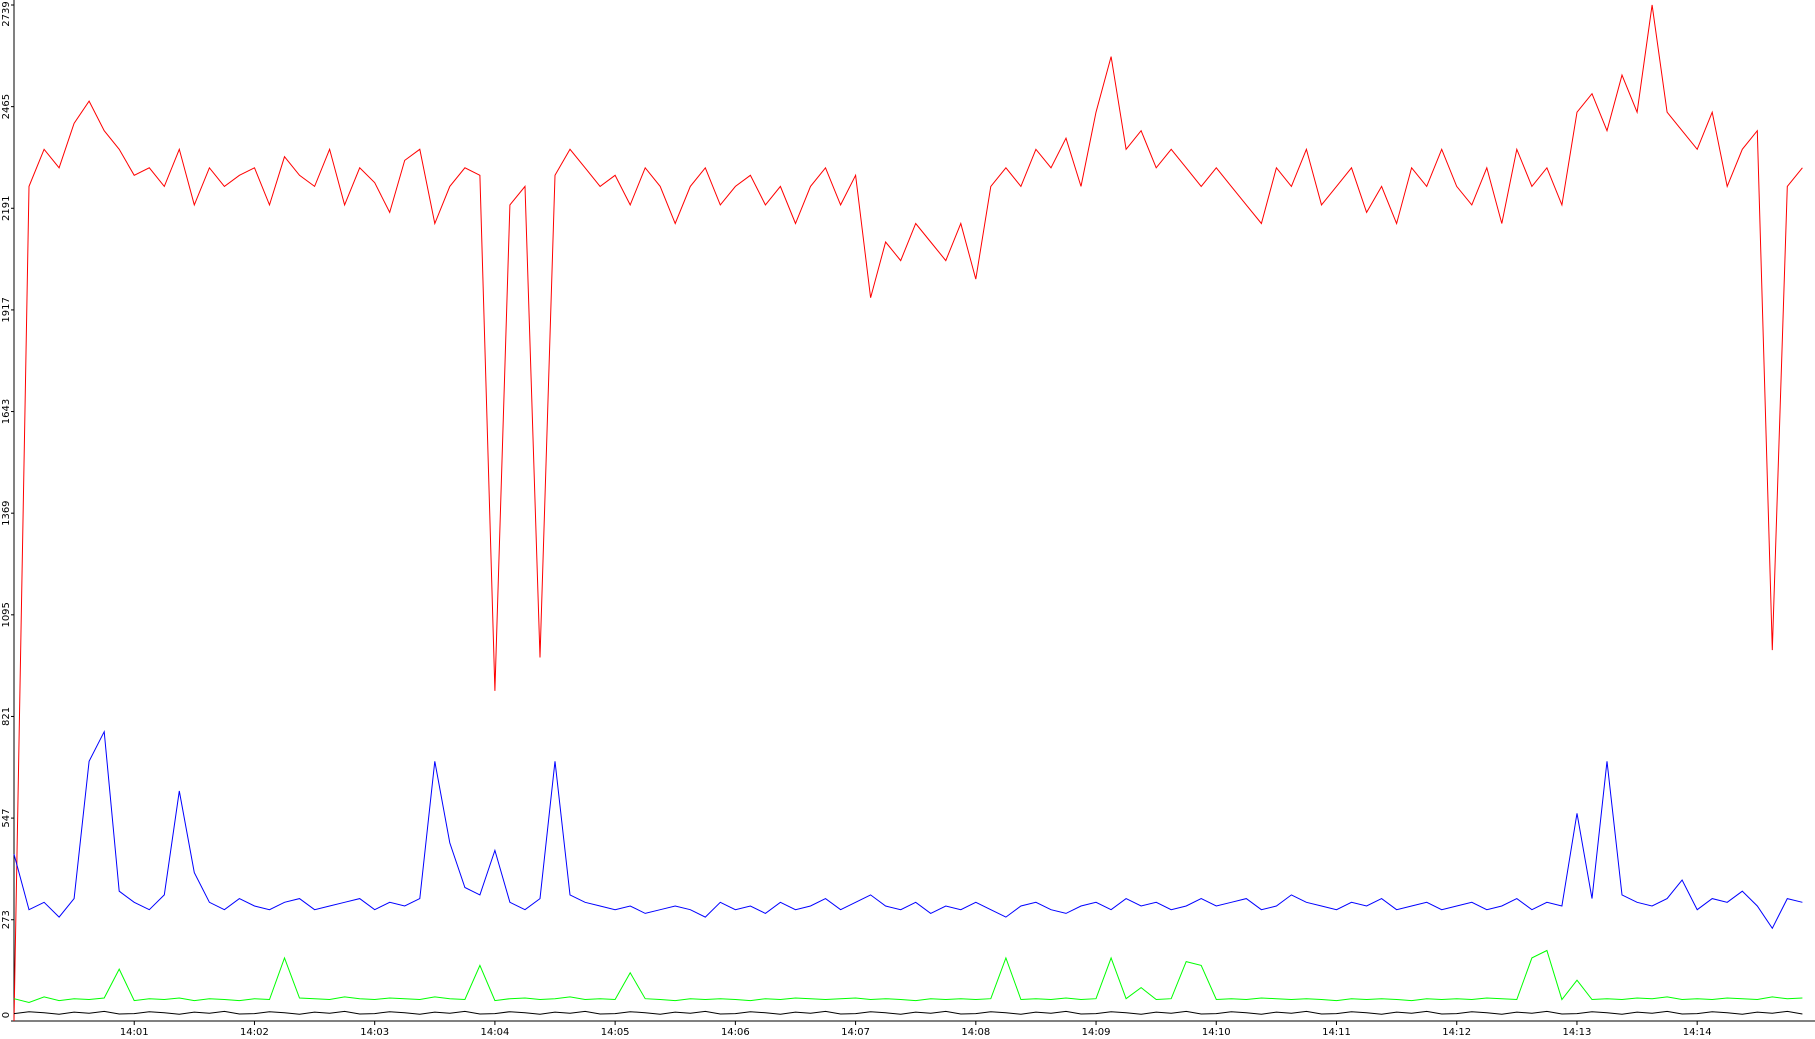 This screenshot has width=1815, height=1039. Describe the element at coordinates (855, 1032) in the screenshot. I see `x-tick-label: 14:07` at that location.